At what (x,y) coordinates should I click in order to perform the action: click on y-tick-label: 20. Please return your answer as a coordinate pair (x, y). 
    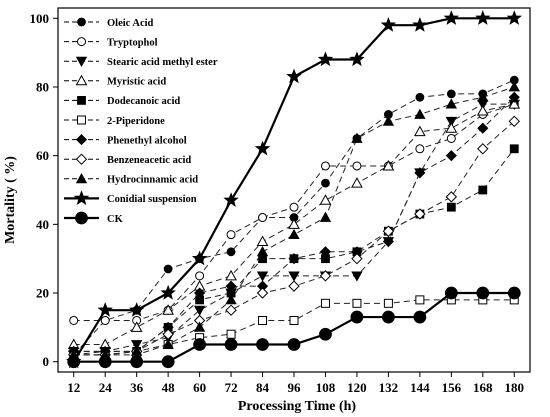
    Looking at the image, I should click on (42, 293).